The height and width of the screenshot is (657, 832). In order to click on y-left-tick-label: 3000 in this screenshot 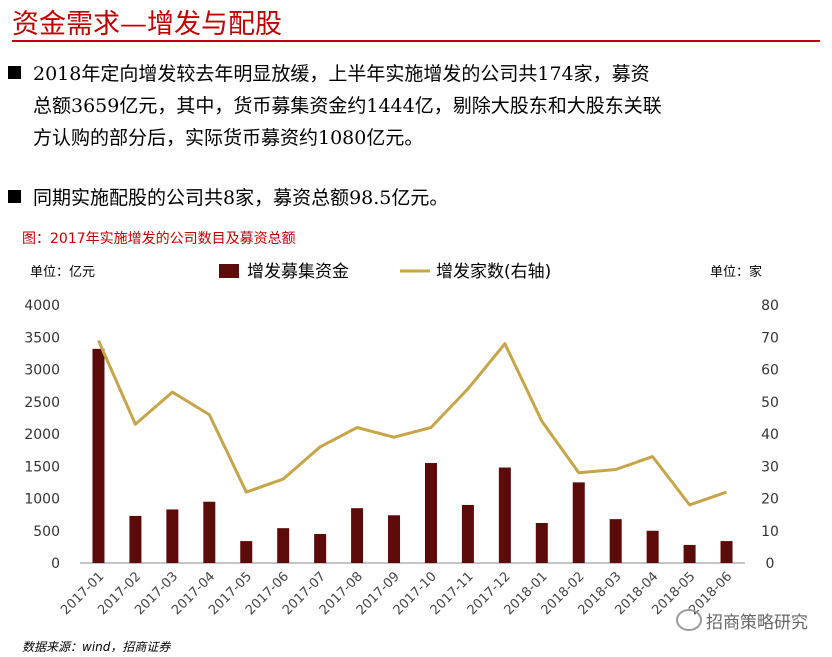, I will do `click(42, 371)`.